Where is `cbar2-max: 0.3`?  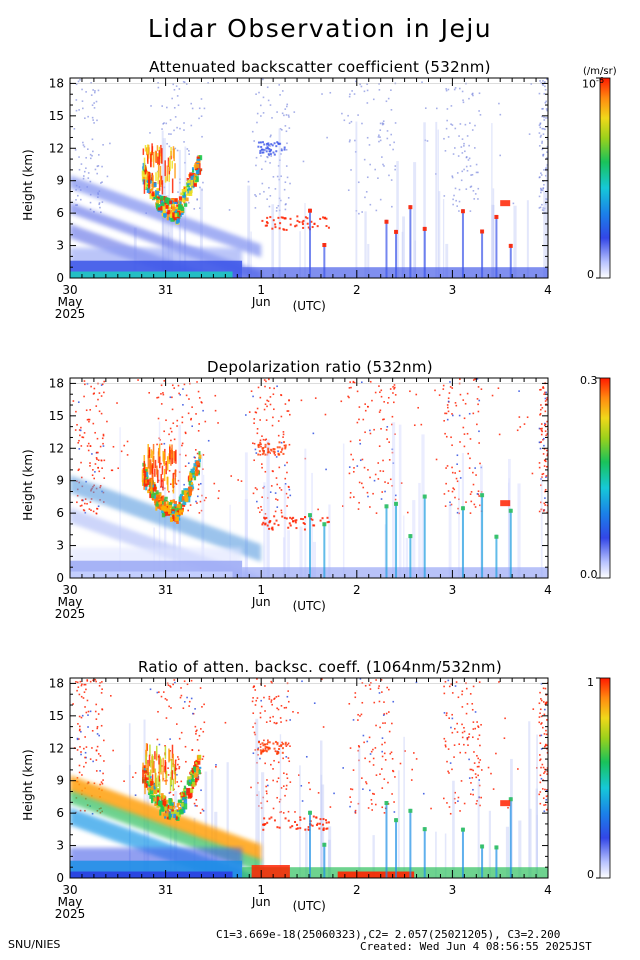 cbar2-max: 0.3 is located at coordinates (589, 380).